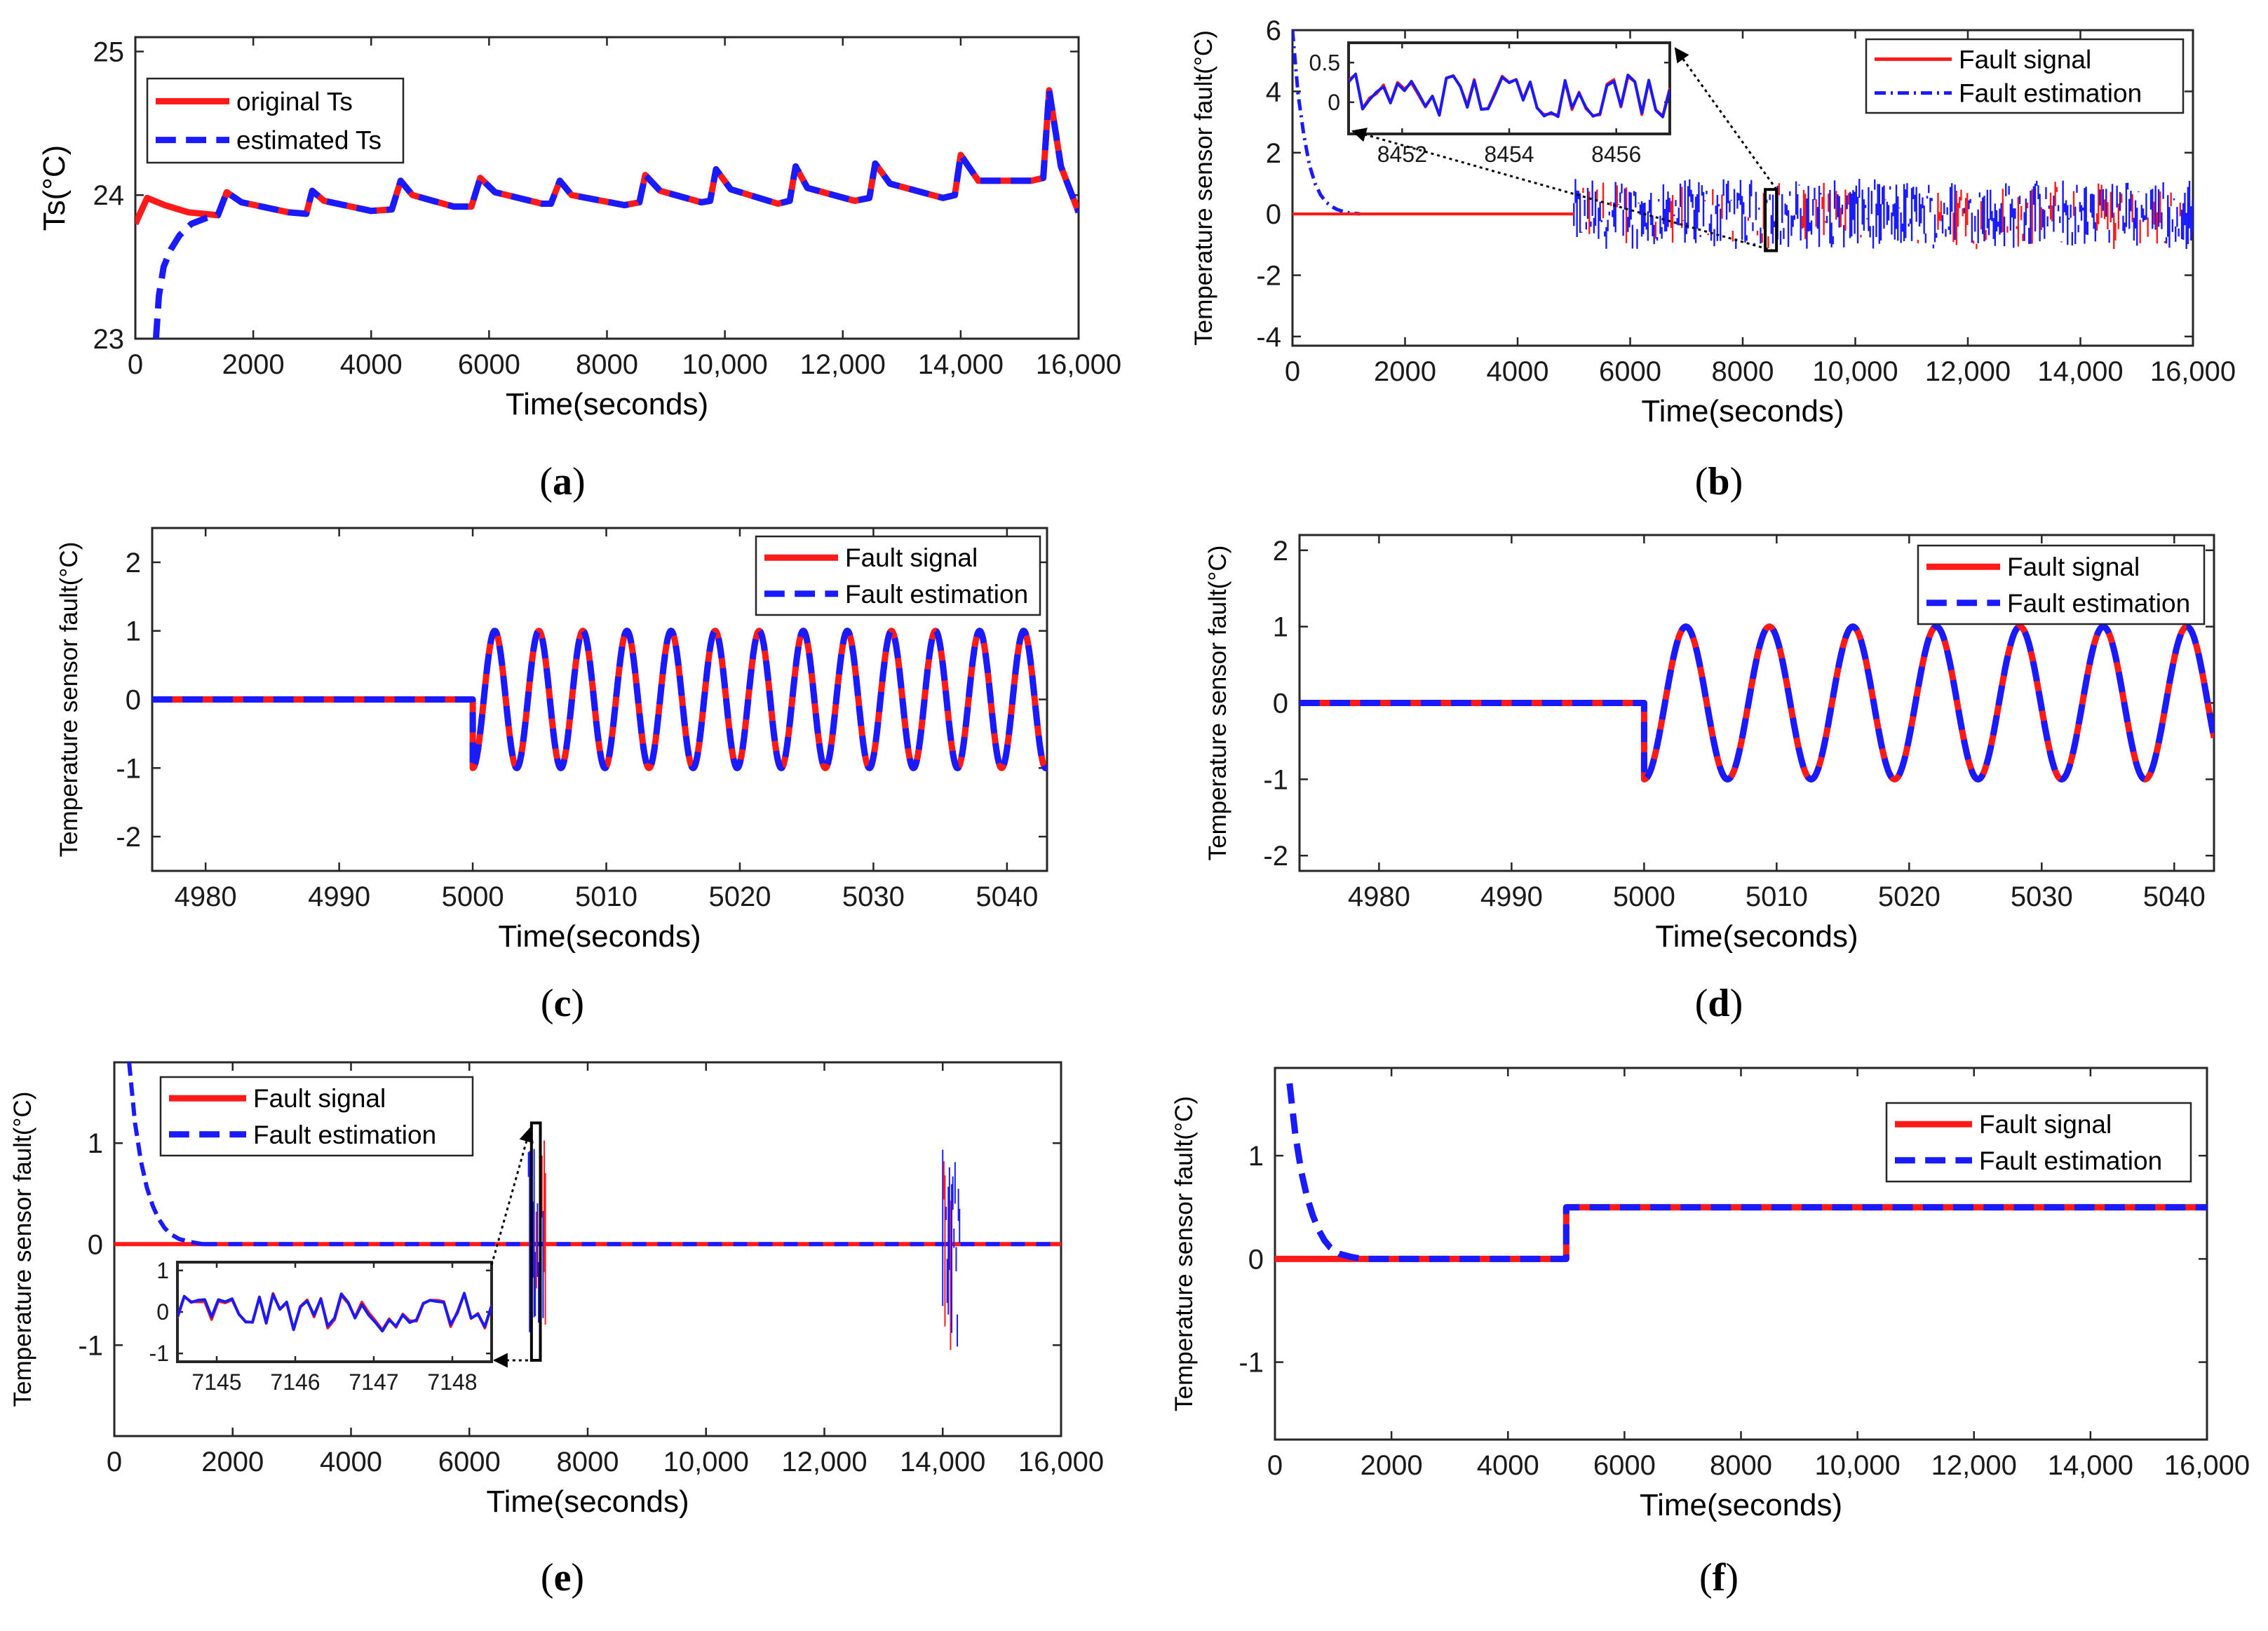  Describe the element at coordinates (1630, 372) in the screenshot. I see `x-tick-label: 6000` at that location.